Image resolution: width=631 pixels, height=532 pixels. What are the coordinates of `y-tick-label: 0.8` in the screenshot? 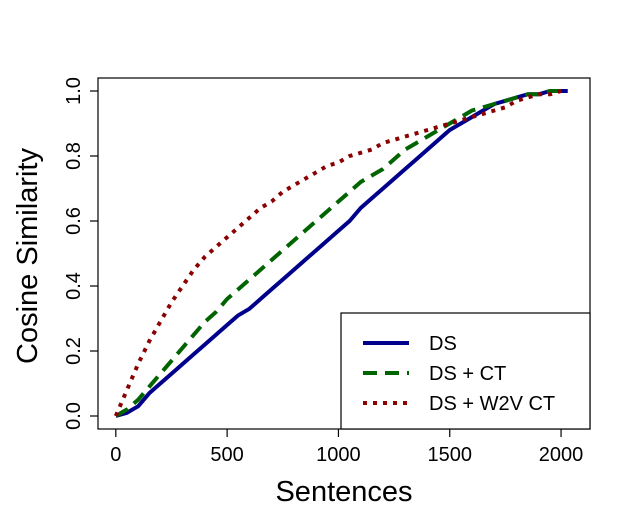 It's located at (74, 156).